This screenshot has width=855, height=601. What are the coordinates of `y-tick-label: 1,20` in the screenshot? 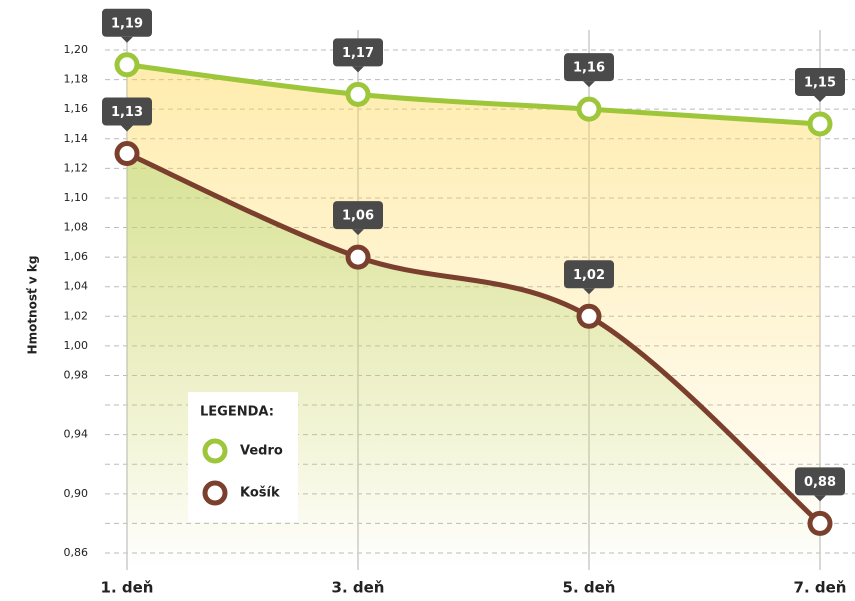 It's located at (76, 49).